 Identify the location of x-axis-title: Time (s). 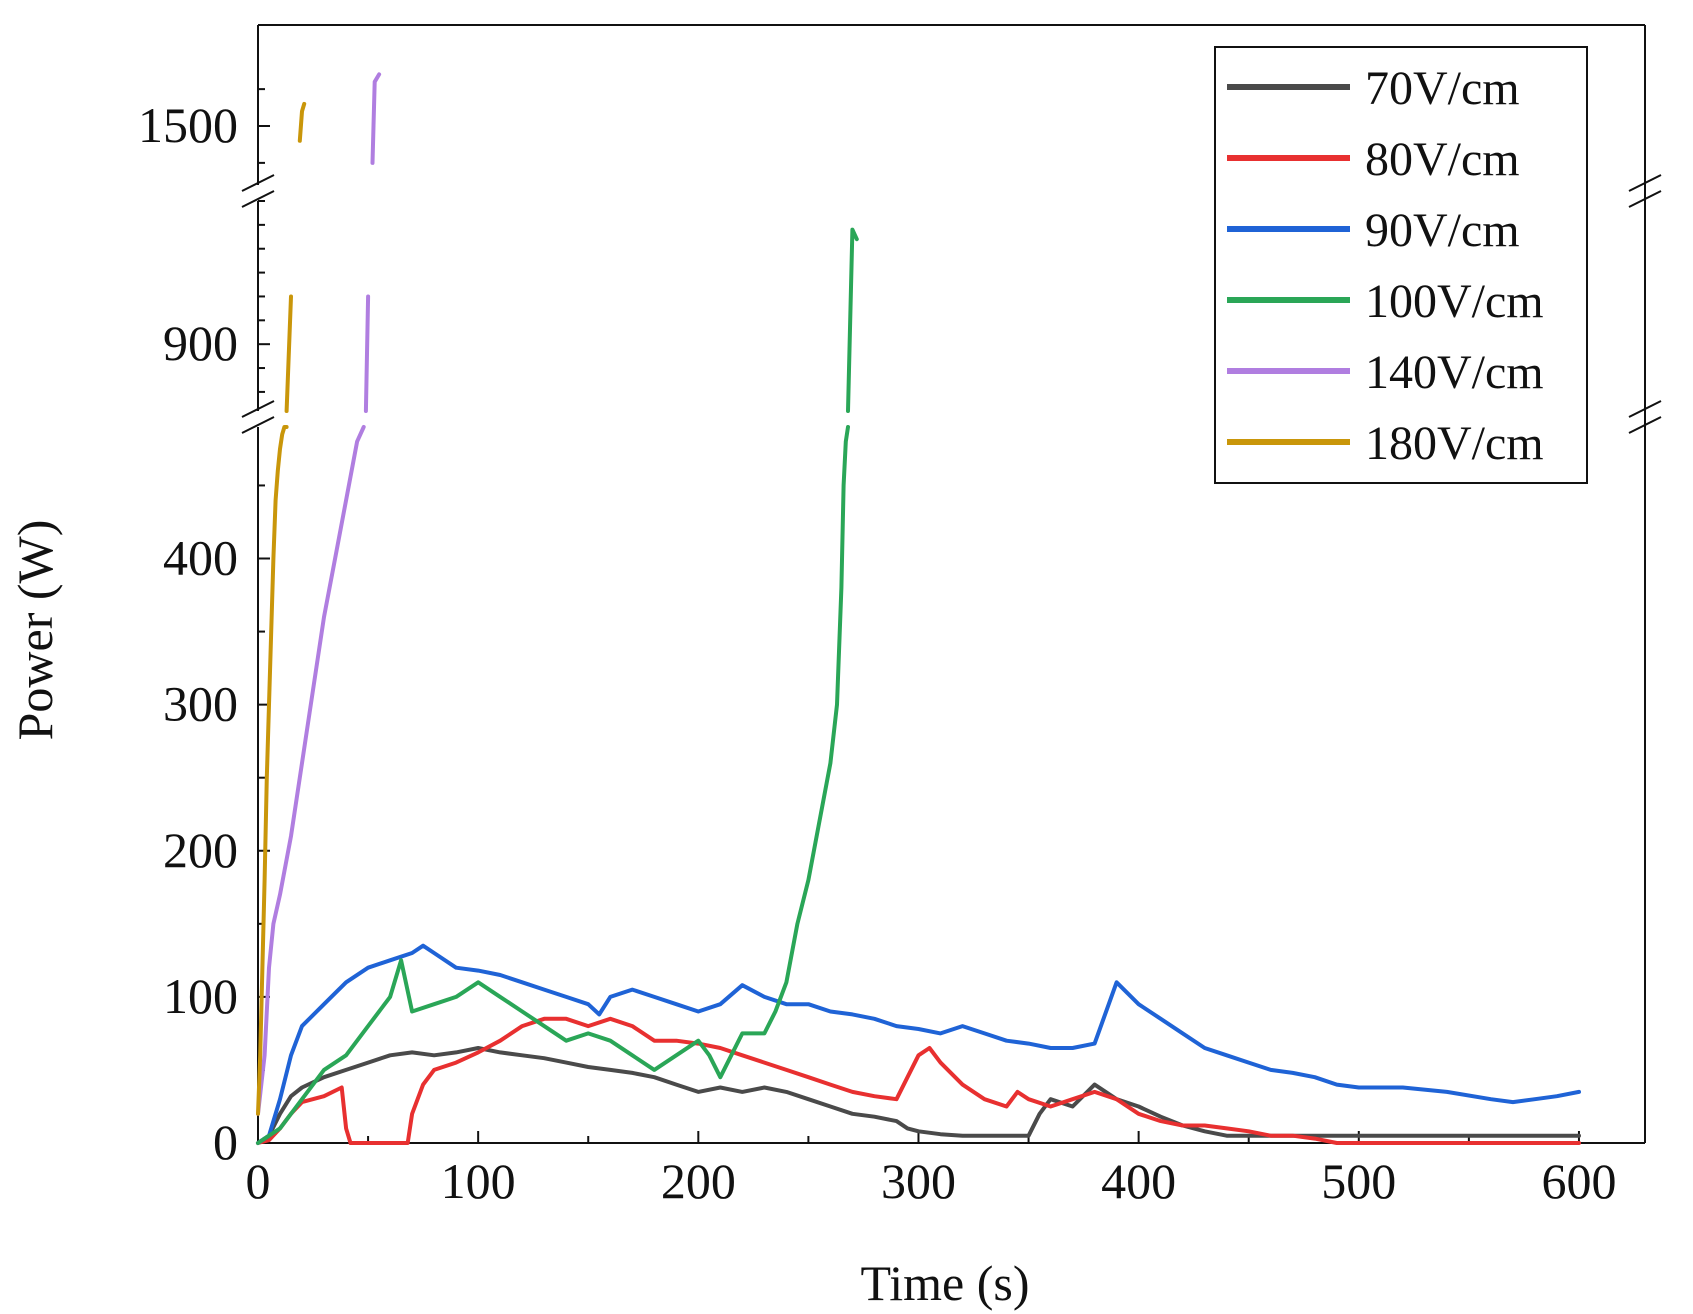
(944, 1283).